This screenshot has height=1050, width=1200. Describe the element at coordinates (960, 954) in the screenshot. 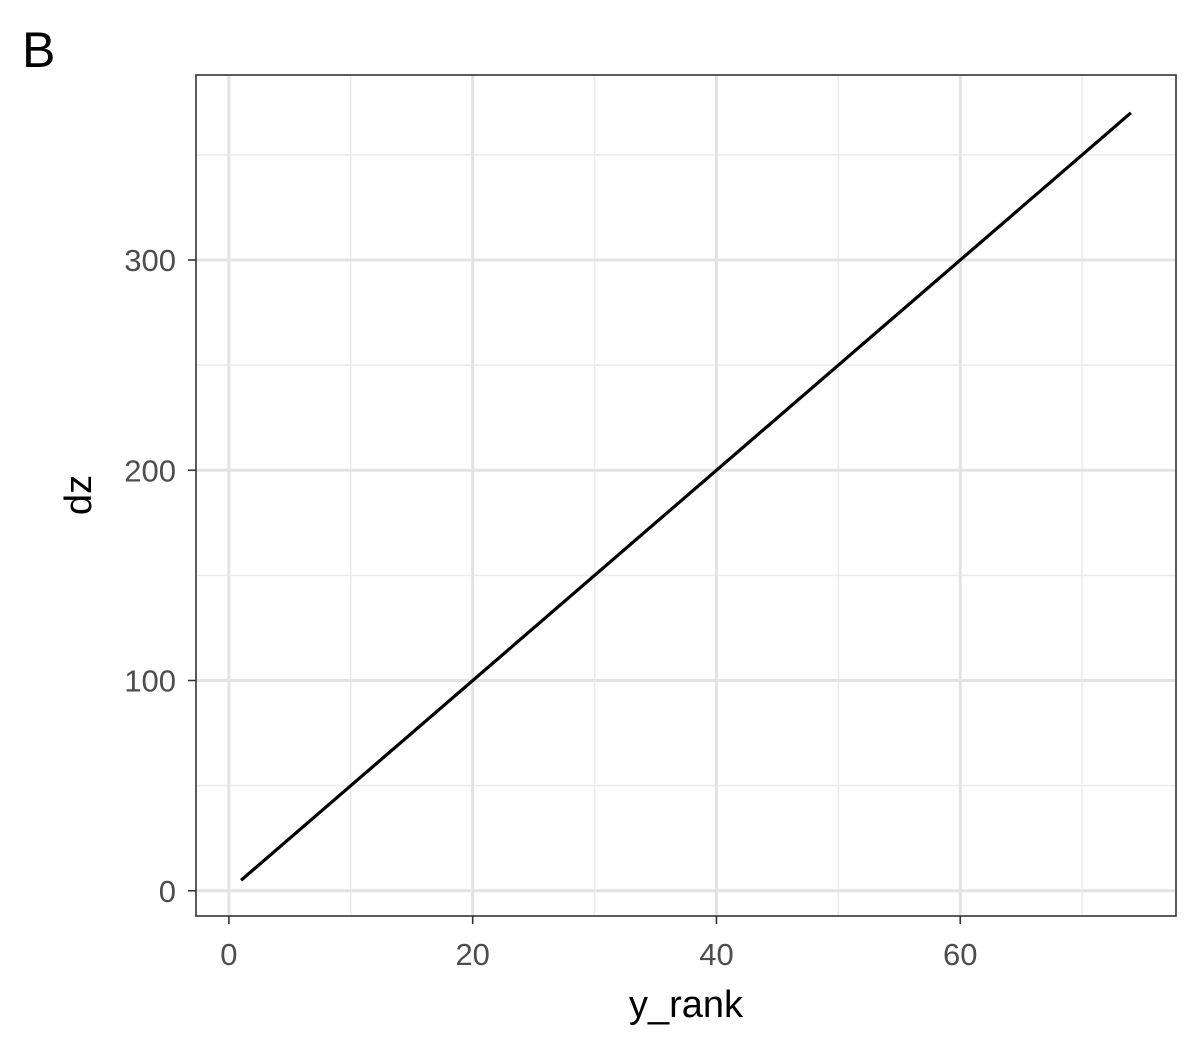

I see `x-tick-label: 60` at that location.